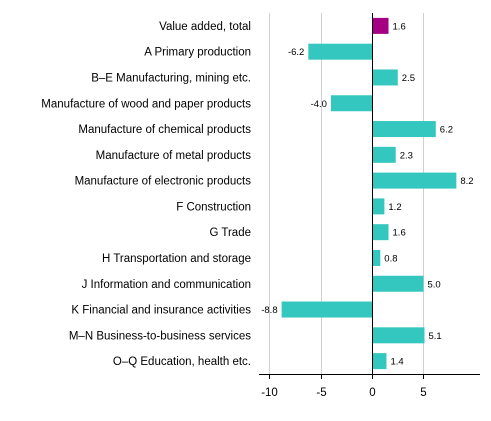 Image resolution: width=491 pixels, height=421 pixels. What do you see at coordinates (164, 130) in the screenshot?
I see `category-label-4: Manufacture of chemical products` at bounding box center [164, 130].